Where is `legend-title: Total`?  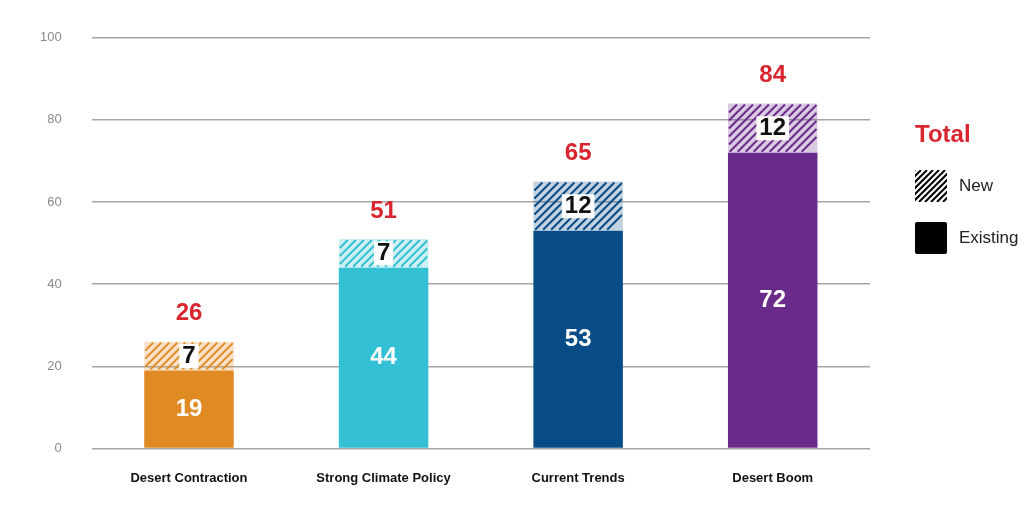
legend-title: Total is located at coordinates (943, 134).